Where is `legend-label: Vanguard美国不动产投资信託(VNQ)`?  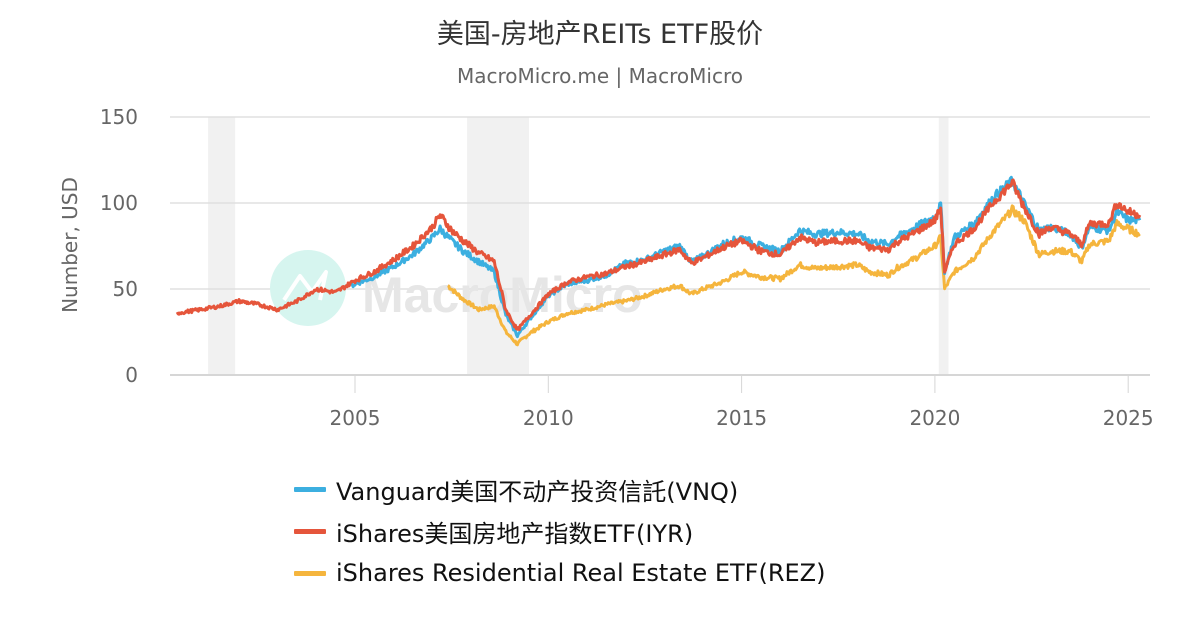 legend-label: Vanguard美国不动产投资信託(VNQ) is located at coordinates (537, 491).